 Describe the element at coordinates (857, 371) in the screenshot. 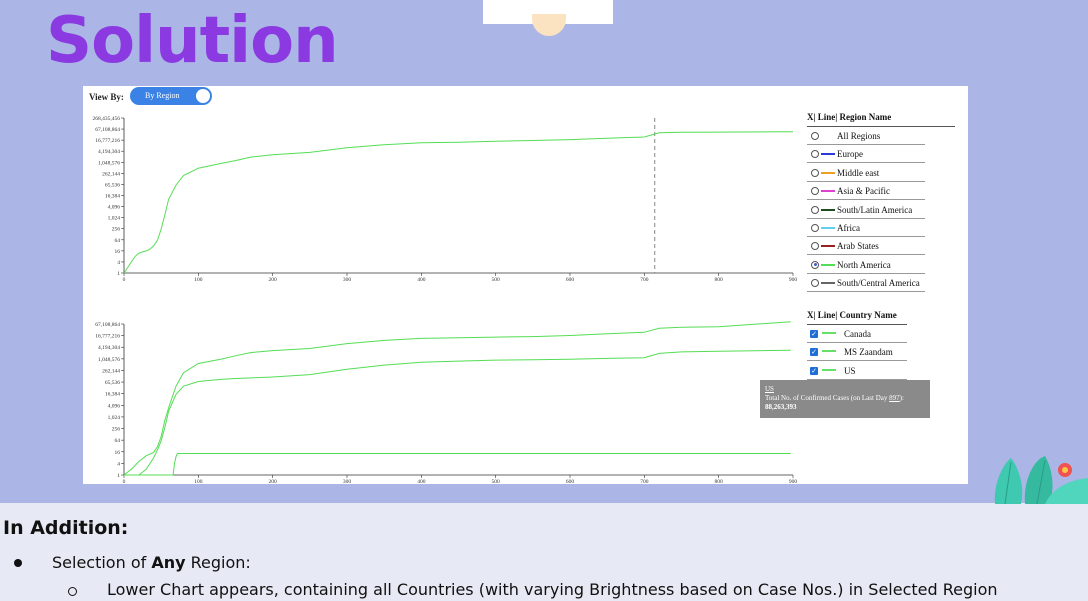

I see `country-option: ✓ US` at that location.